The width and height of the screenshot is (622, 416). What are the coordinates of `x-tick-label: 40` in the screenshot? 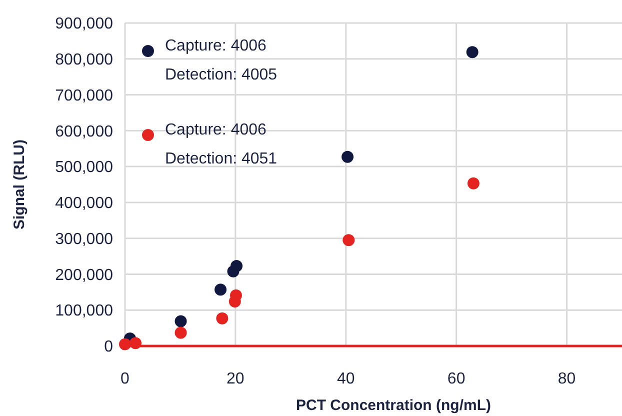 It's located at (345, 379).